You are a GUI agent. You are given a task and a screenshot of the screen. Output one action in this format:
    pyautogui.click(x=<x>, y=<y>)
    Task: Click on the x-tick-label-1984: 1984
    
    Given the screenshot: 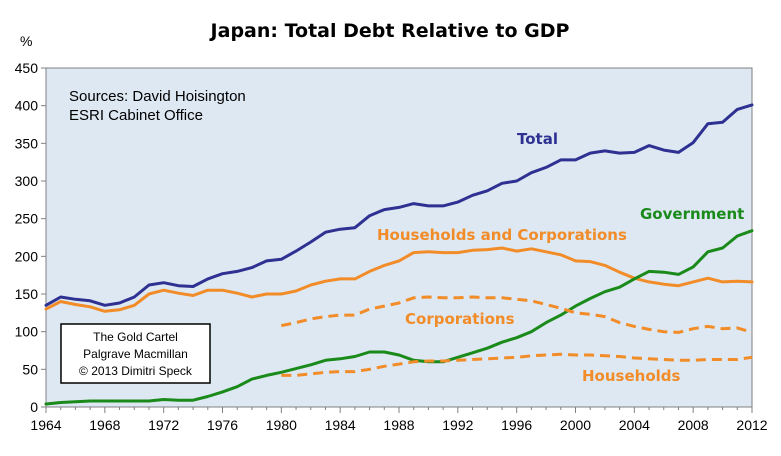 What is the action you would take?
    pyautogui.click(x=340, y=425)
    